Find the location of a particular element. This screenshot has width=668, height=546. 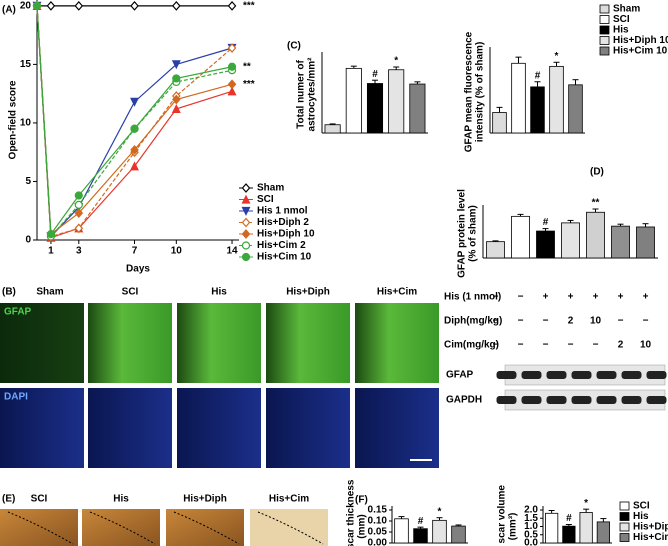

y-tick-label: 0.10 is located at coordinates (378, 521).